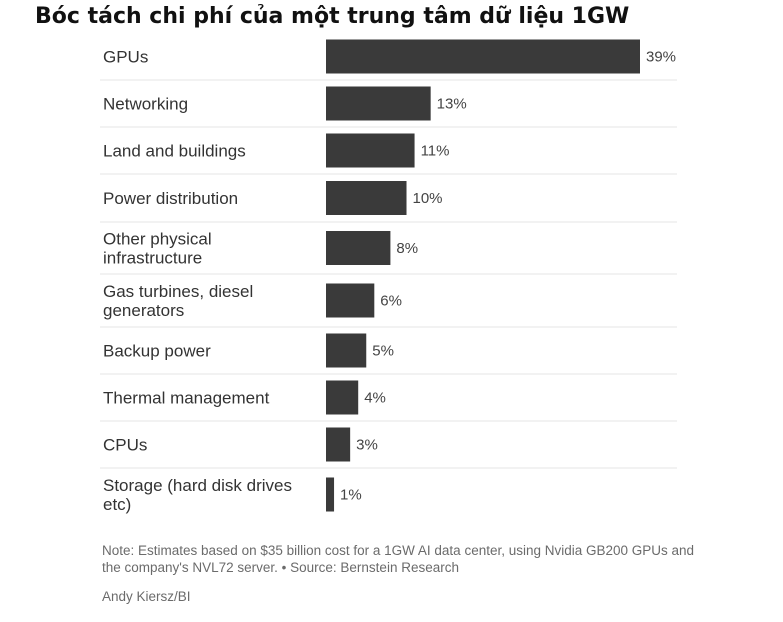 This screenshot has width=783, height=622. I want to click on value-label-9: 1%, so click(351, 495).